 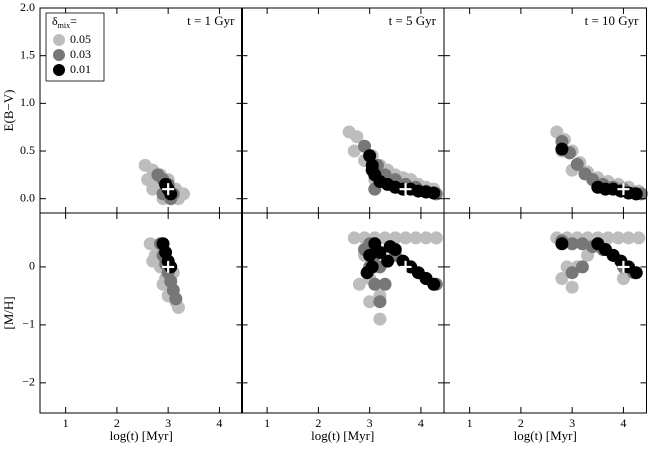 I want to click on y-tick-label: 0, so click(x=32, y=266).